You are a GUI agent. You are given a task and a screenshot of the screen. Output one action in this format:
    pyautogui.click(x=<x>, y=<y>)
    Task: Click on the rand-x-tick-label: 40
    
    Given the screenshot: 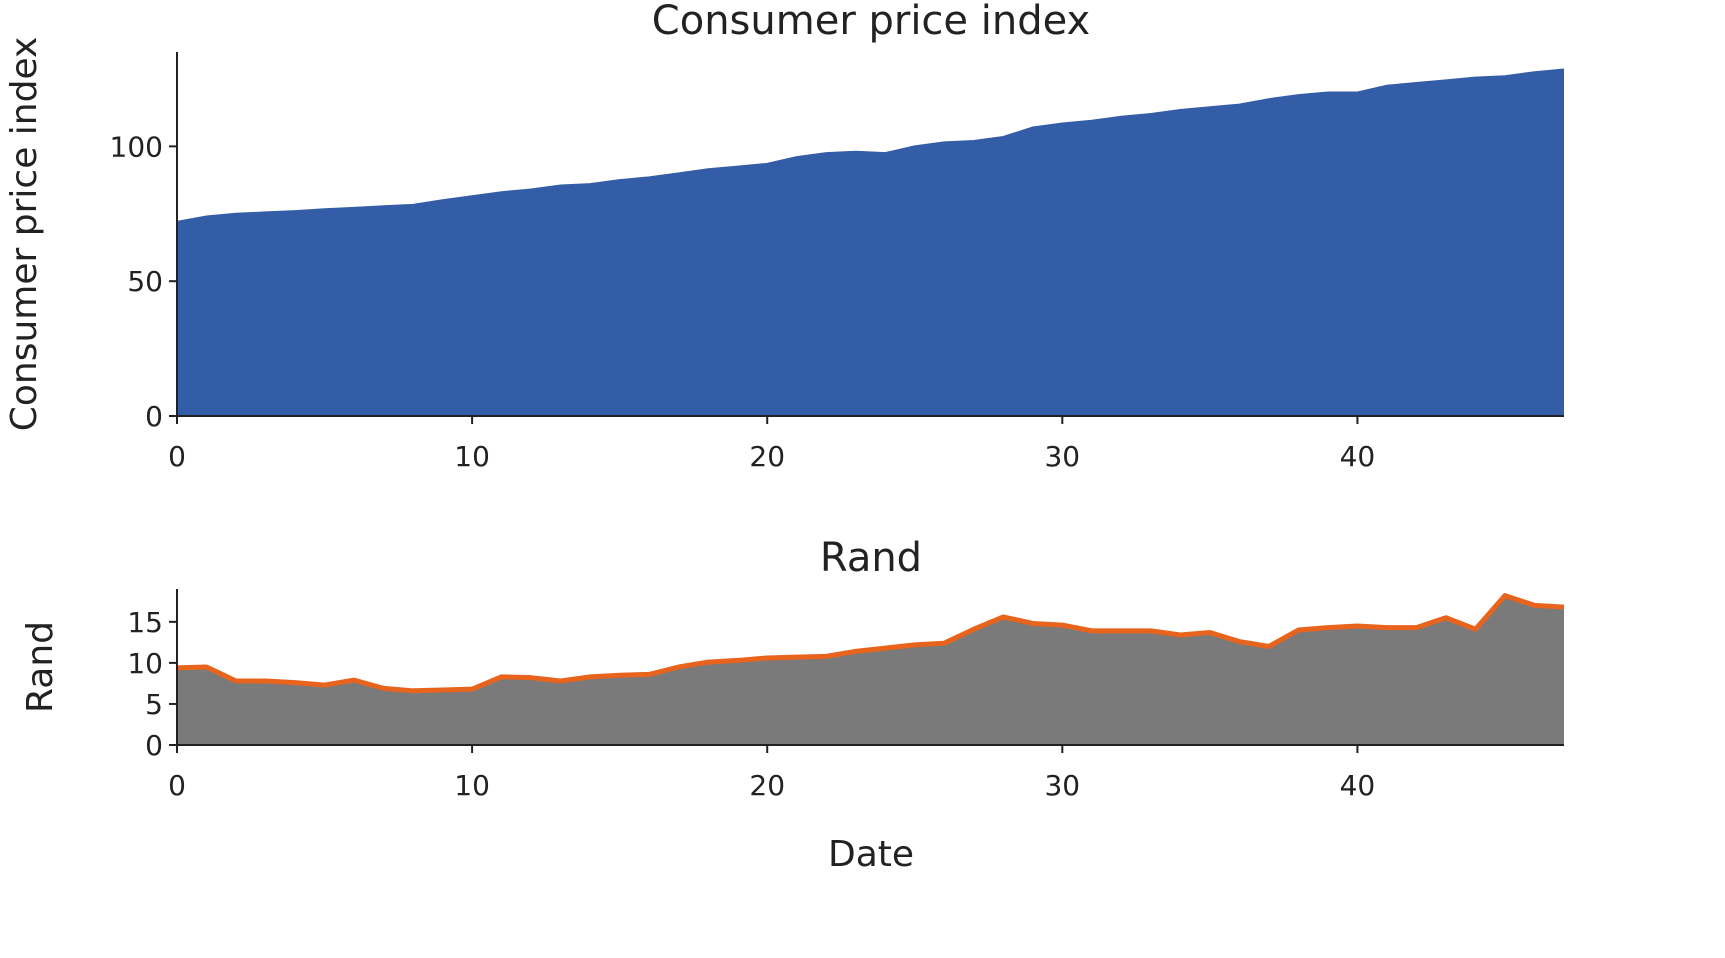 What is the action you would take?
    pyautogui.click(x=1358, y=785)
    